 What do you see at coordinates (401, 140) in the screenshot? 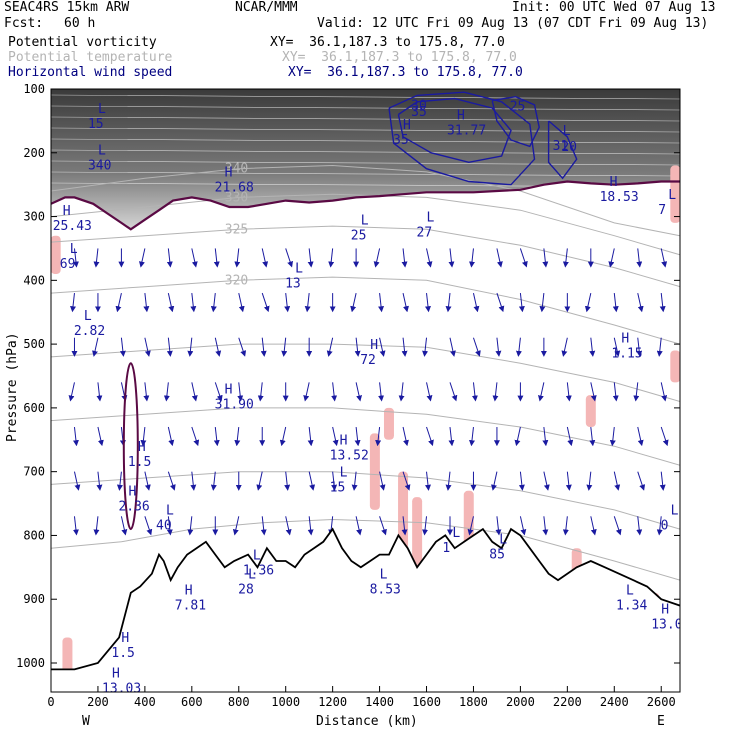
I see `extremum-value: 35` at bounding box center [401, 140].